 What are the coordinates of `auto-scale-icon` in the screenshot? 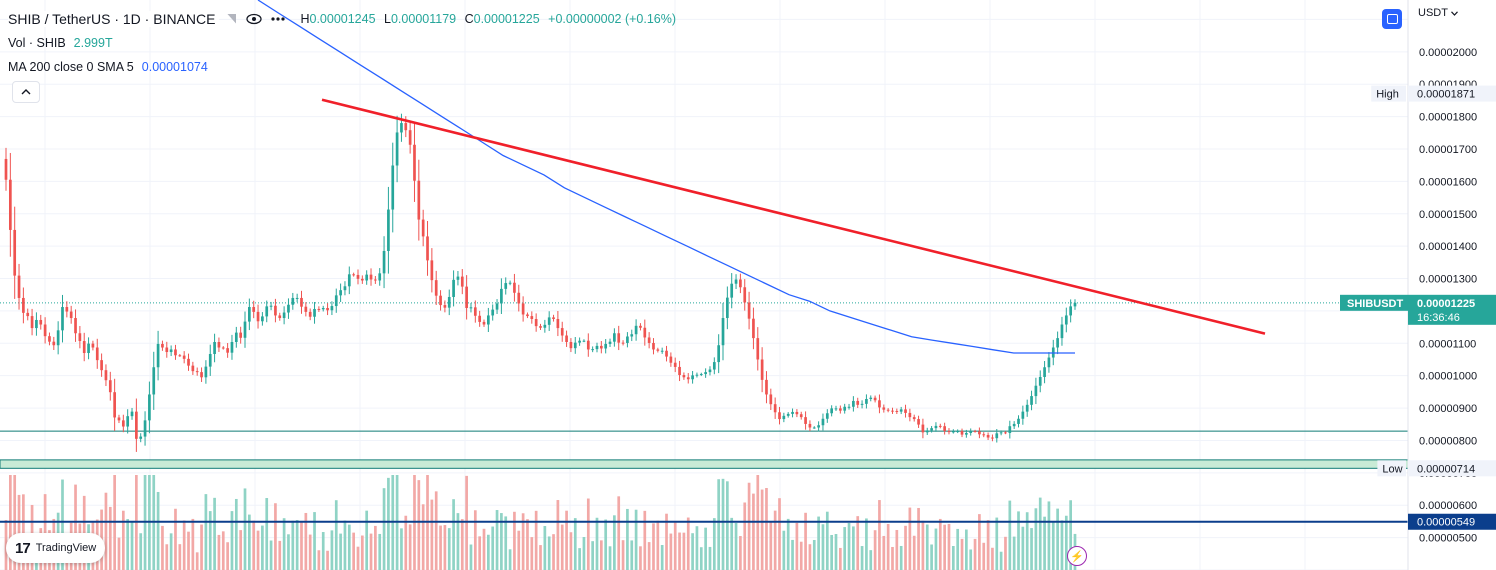 It's located at (1392, 19).